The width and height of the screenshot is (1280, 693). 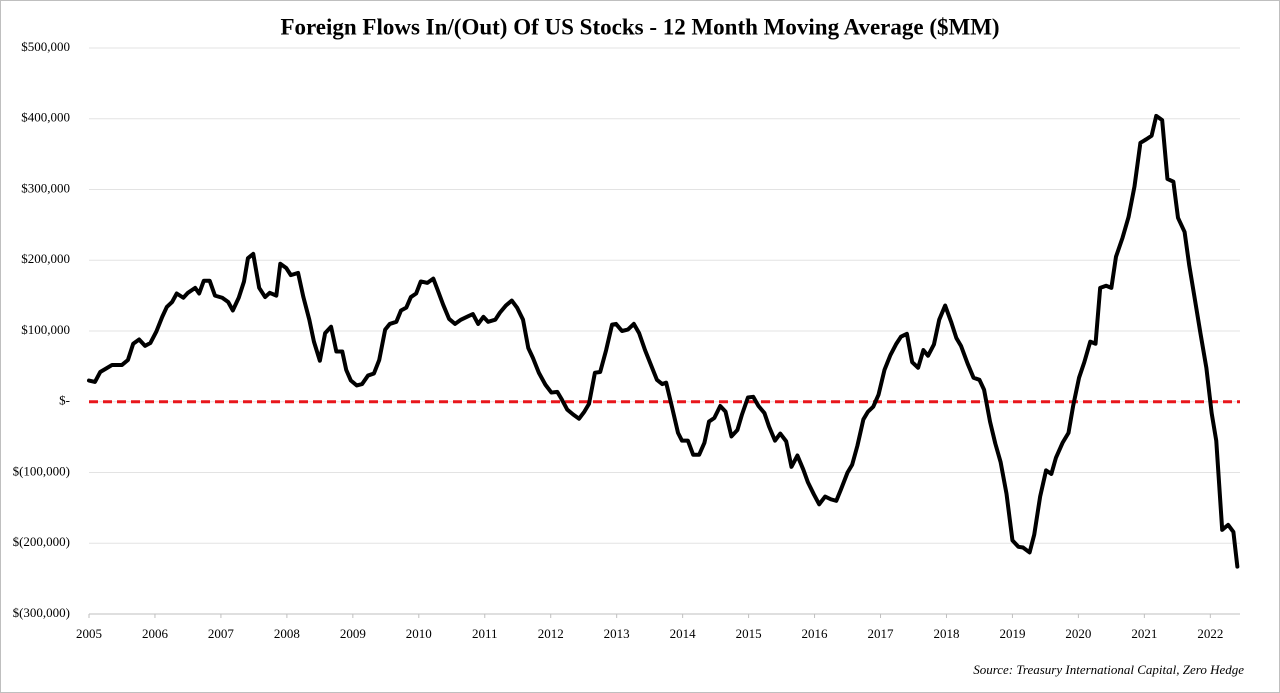 What do you see at coordinates (551, 633) in the screenshot?
I see `x-tick-label: 2012` at bounding box center [551, 633].